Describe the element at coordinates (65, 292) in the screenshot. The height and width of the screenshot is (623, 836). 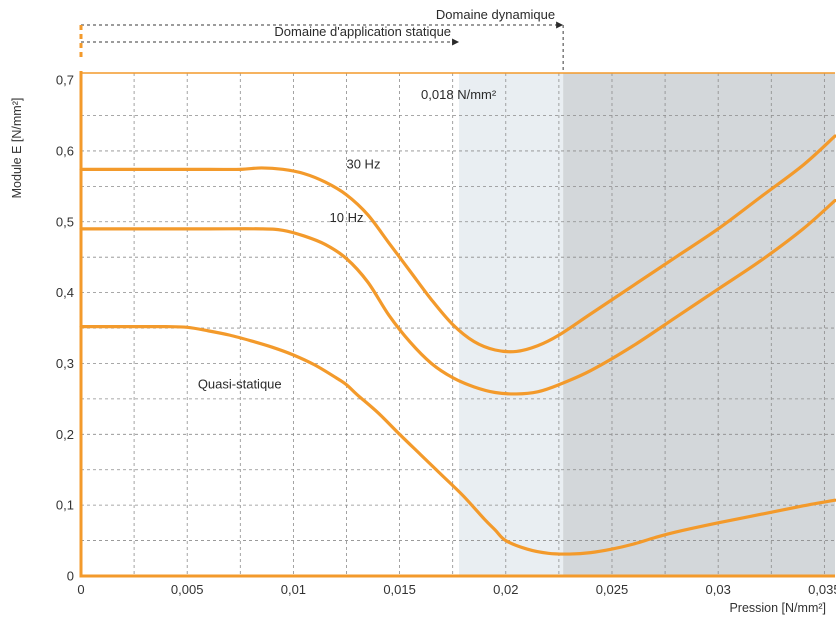
I see `y-tick-label: 0,4` at that location.